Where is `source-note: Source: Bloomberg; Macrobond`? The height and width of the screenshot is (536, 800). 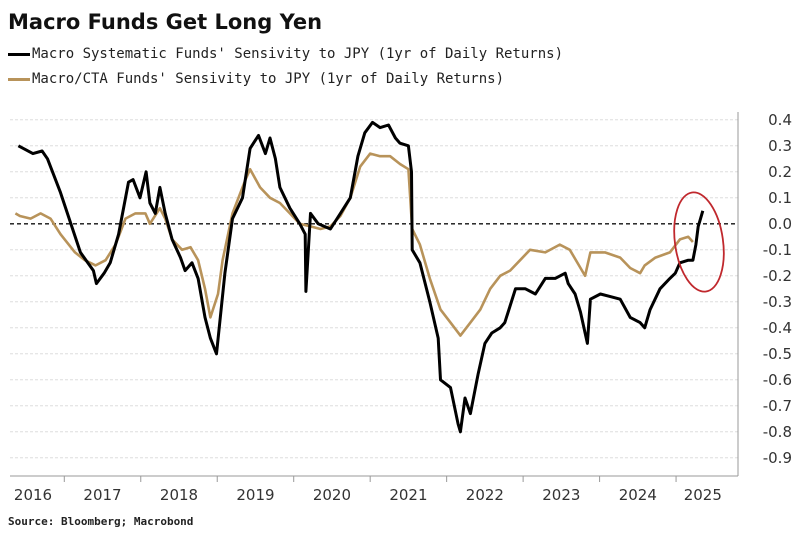 source-note: Source: Bloomberg; Macrobond is located at coordinates (101, 521).